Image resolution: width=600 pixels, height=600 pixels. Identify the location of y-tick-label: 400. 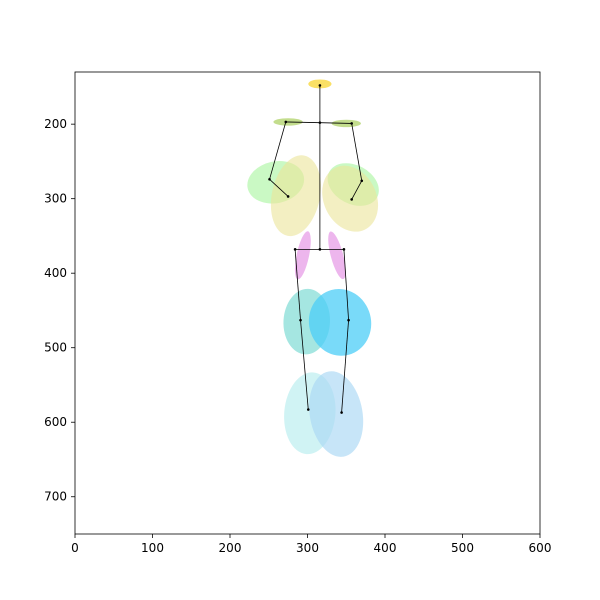
(55, 273).